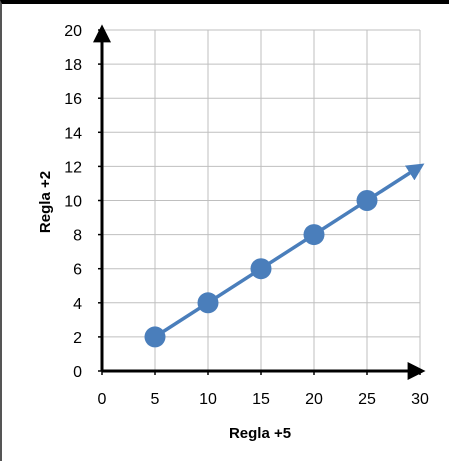 This screenshot has width=449, height=461. What do you see at coordinates (73, 167) in the screenshot?
I see `y-tick-label: 12` at bounding box center [73, 167].